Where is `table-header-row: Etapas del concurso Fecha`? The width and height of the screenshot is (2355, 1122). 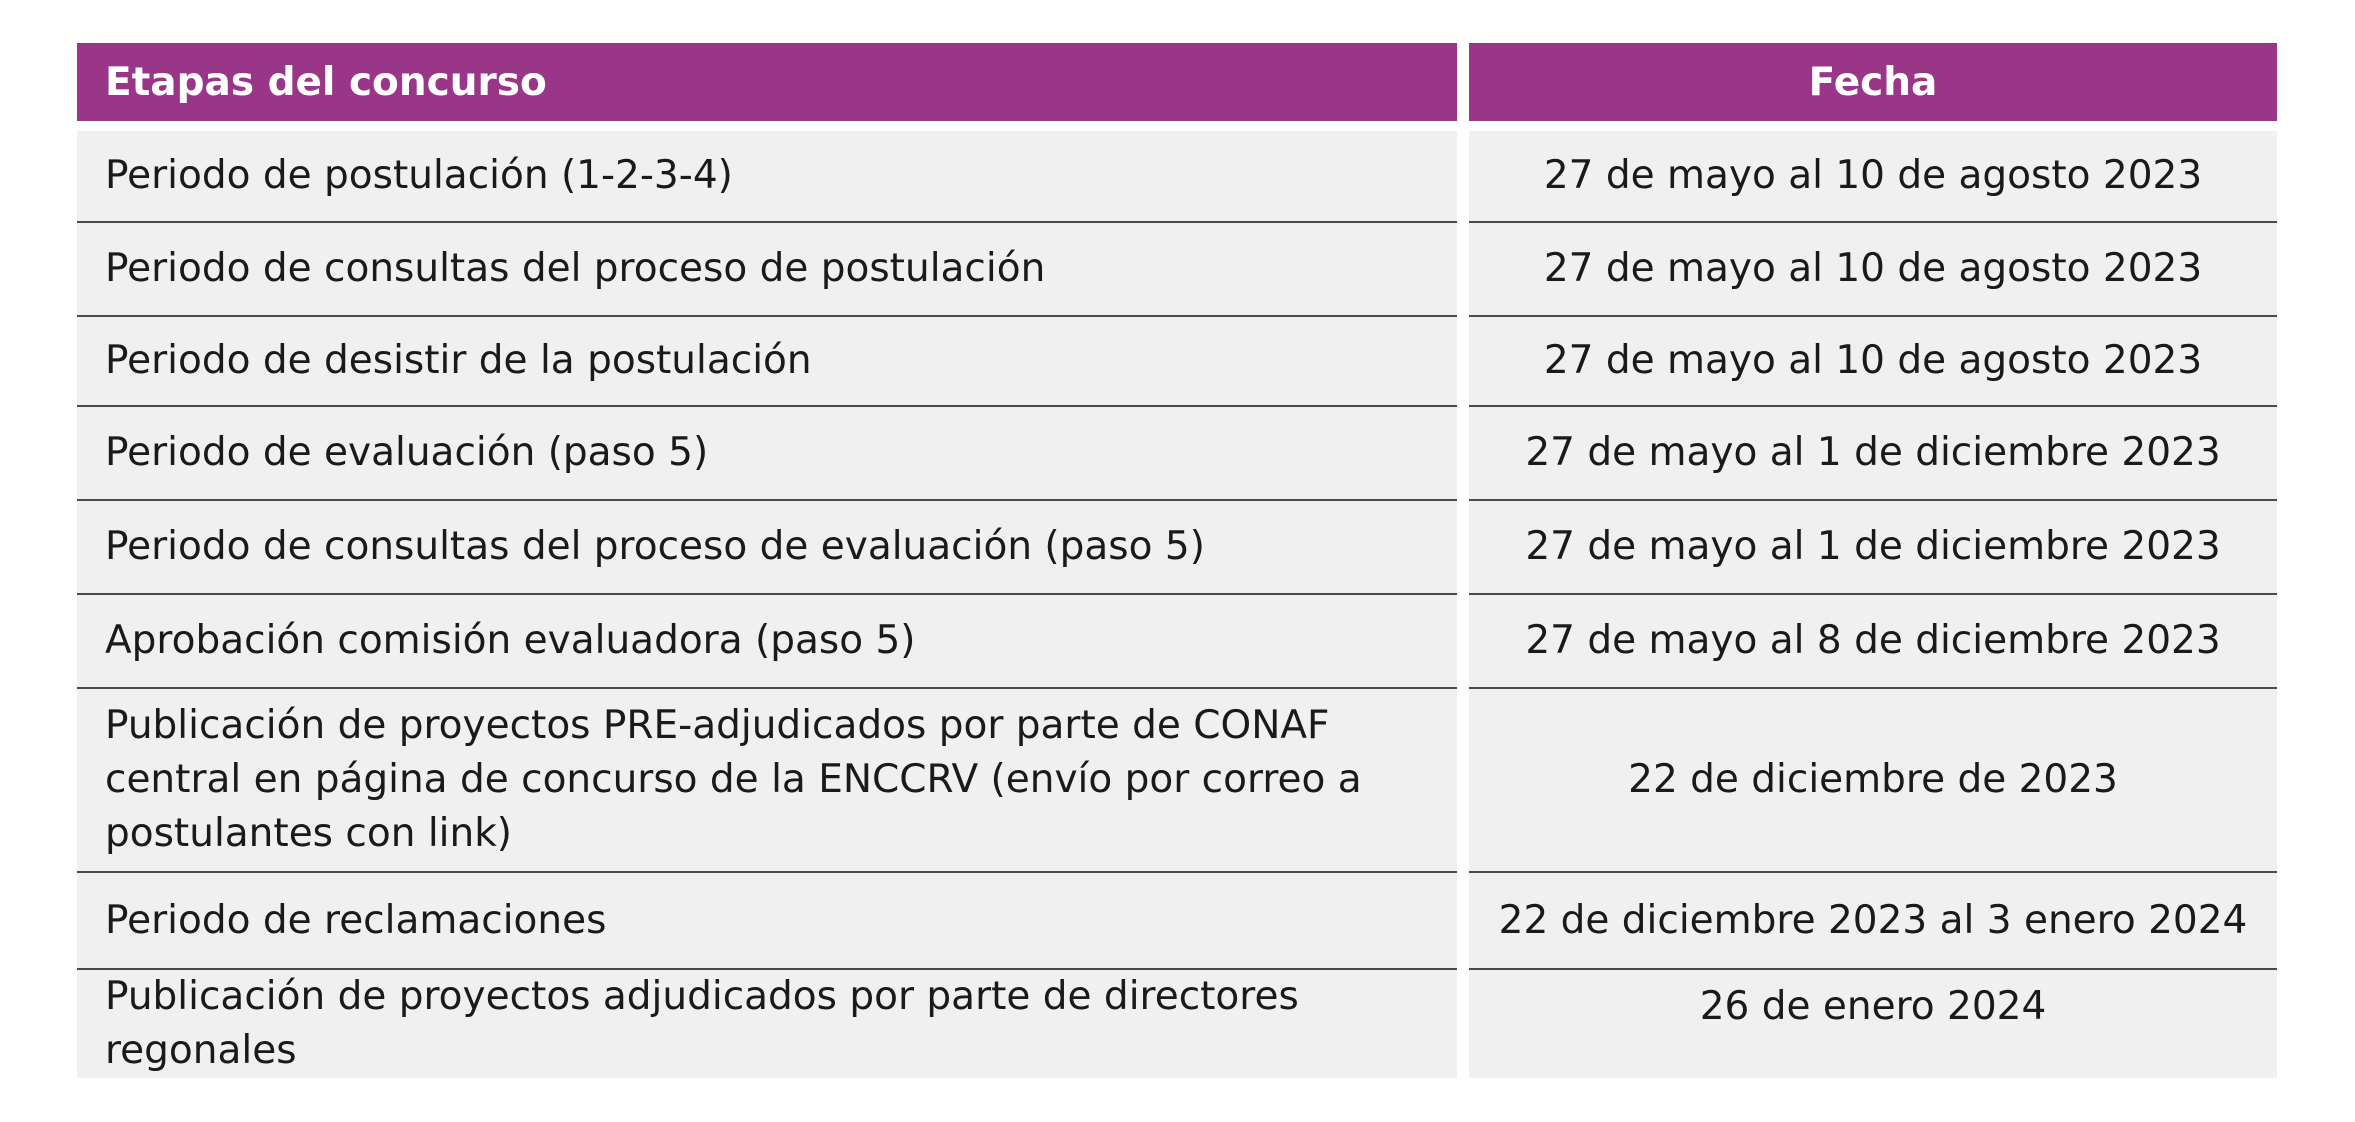 table-header-row: Etapas del concurso Fecha is located at coordinates (1177, 82).